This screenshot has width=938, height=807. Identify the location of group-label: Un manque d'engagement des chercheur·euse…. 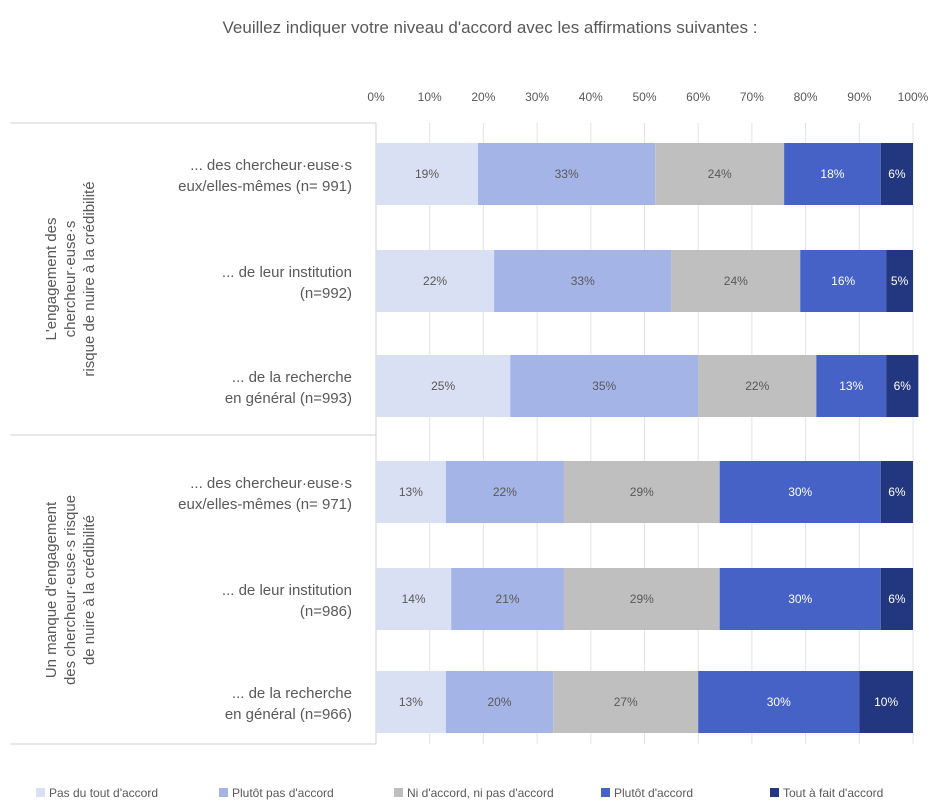
(70, 590).